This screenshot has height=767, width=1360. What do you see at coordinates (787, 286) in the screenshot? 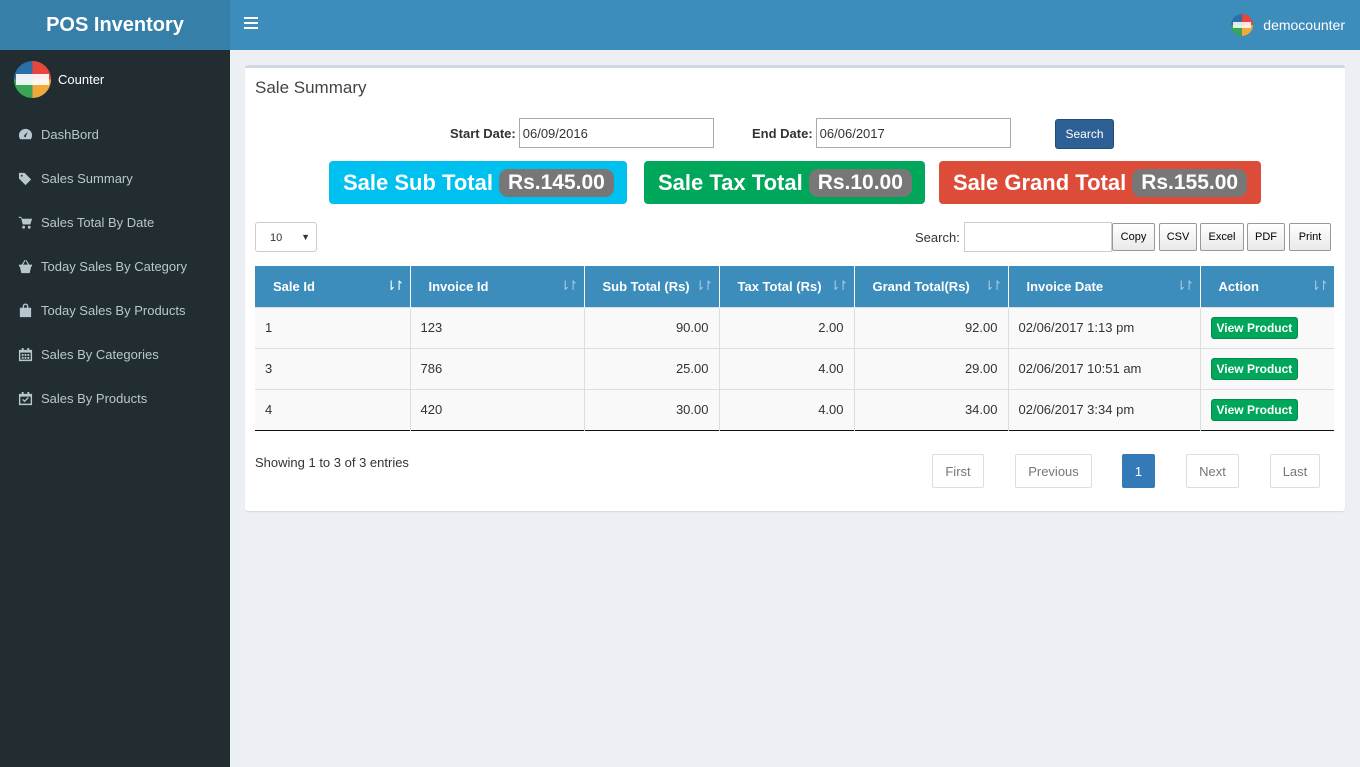
I see `column-header-tax-total: Tax Total (Rs) ⇂↾` at bounding box center [787, 286].